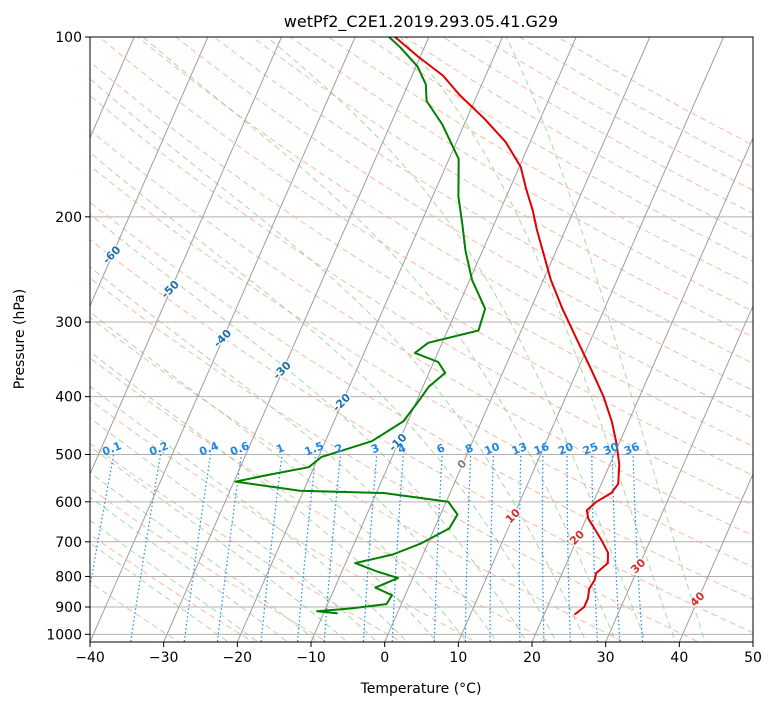  I want to click on x-axis: −40 −30 −20 −10 0 10 20 30 40 50, so click(418, 654).